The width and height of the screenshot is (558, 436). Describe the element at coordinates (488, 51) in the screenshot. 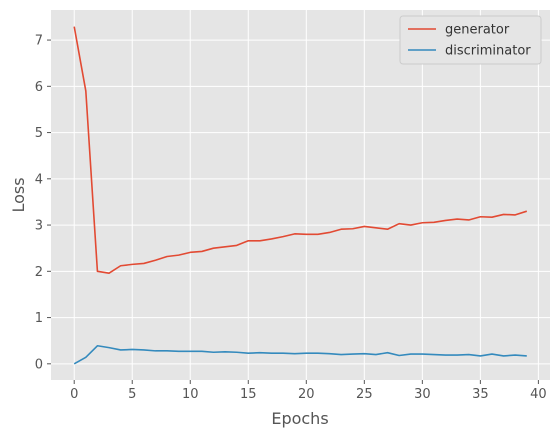

I see `legend-label-discriminator: discriminator` at that location.